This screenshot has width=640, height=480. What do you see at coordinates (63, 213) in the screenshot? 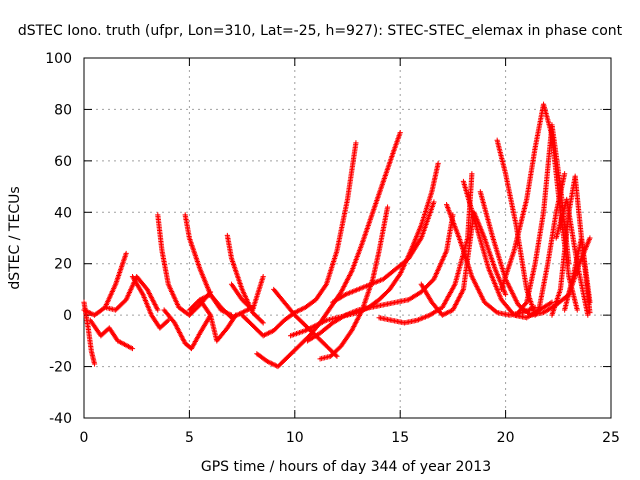
I see `y-tick-label: 40` at bounding box center [63, 213].